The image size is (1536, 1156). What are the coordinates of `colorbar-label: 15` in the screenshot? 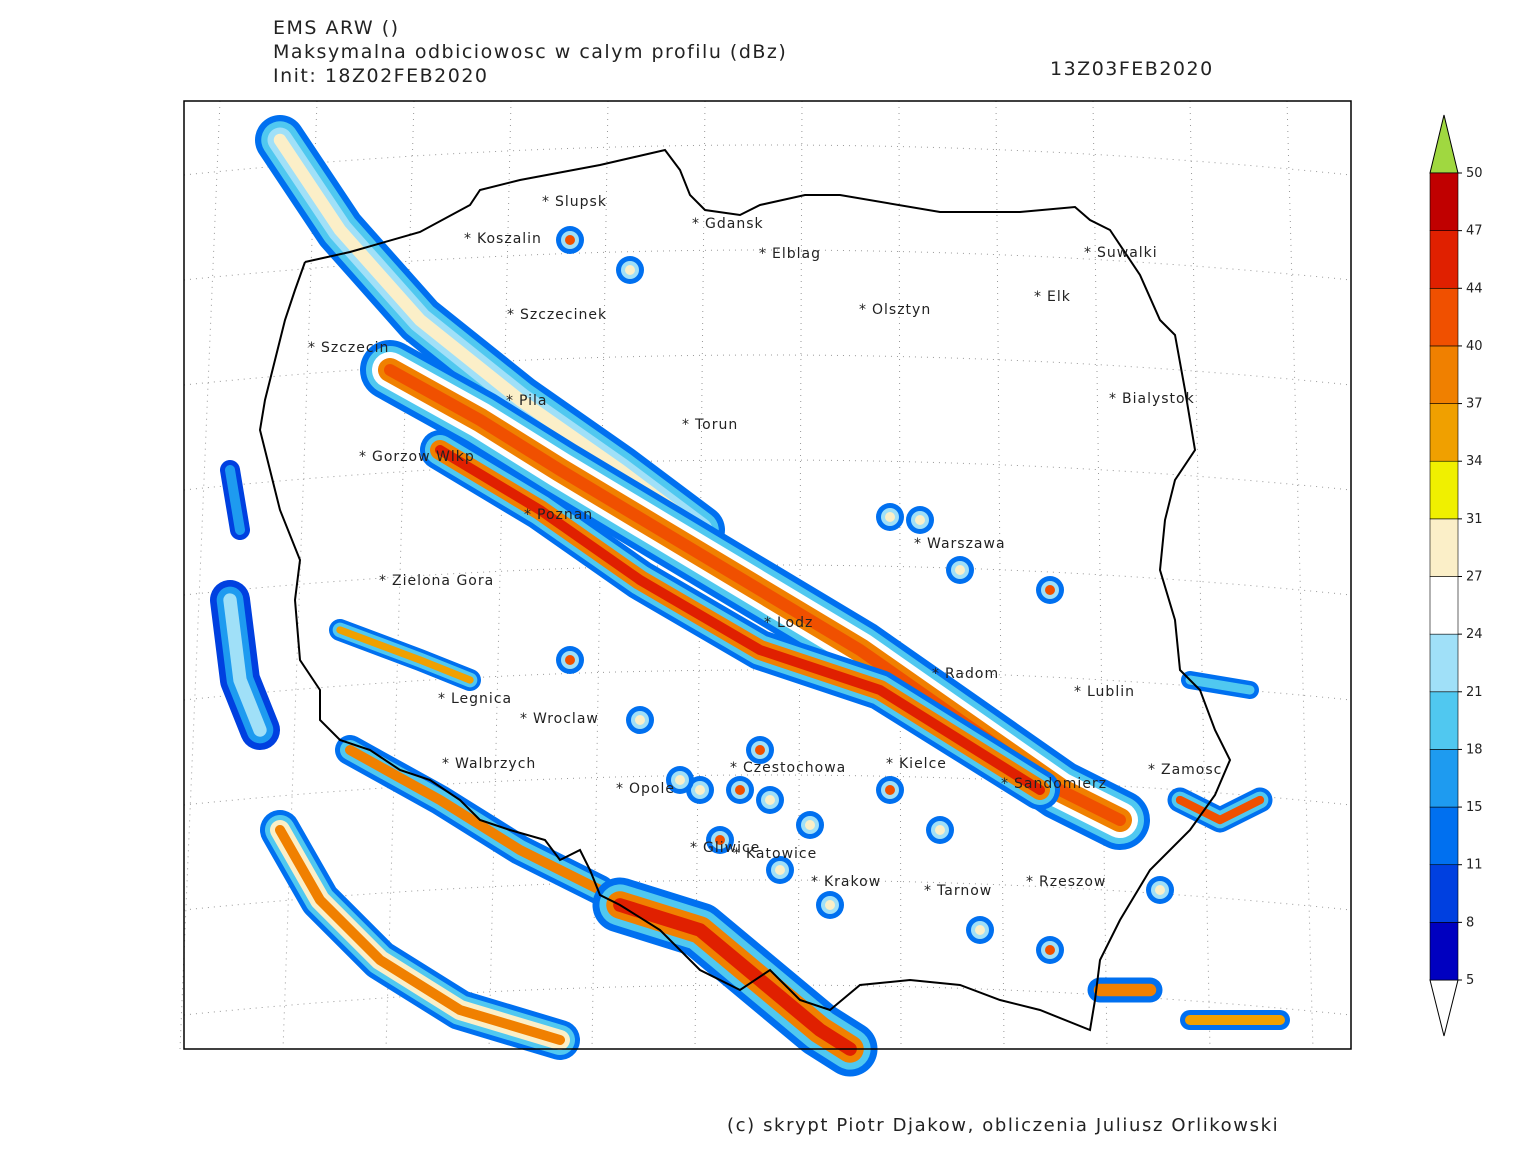 It's located at (1474, 807).